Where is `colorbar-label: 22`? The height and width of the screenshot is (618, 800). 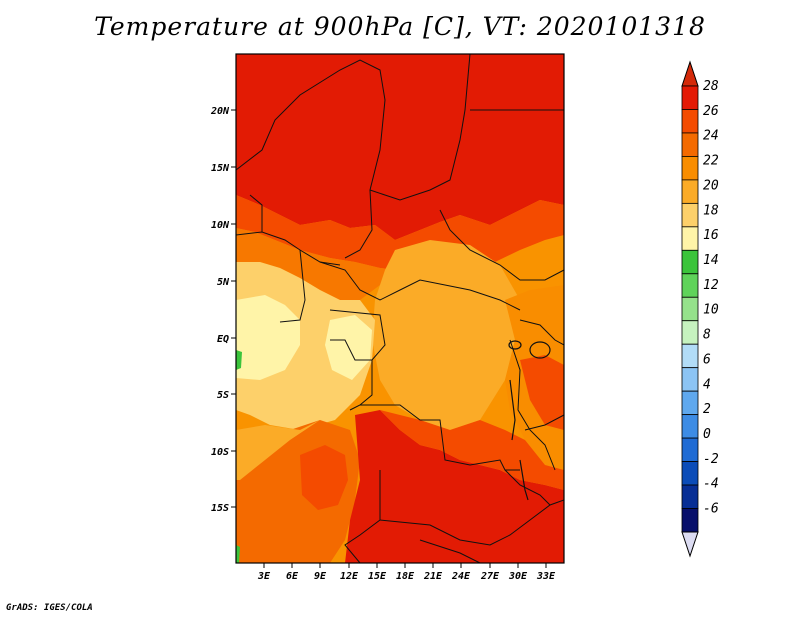
colorbar-label: 22 is located at coordinates (711, 161).